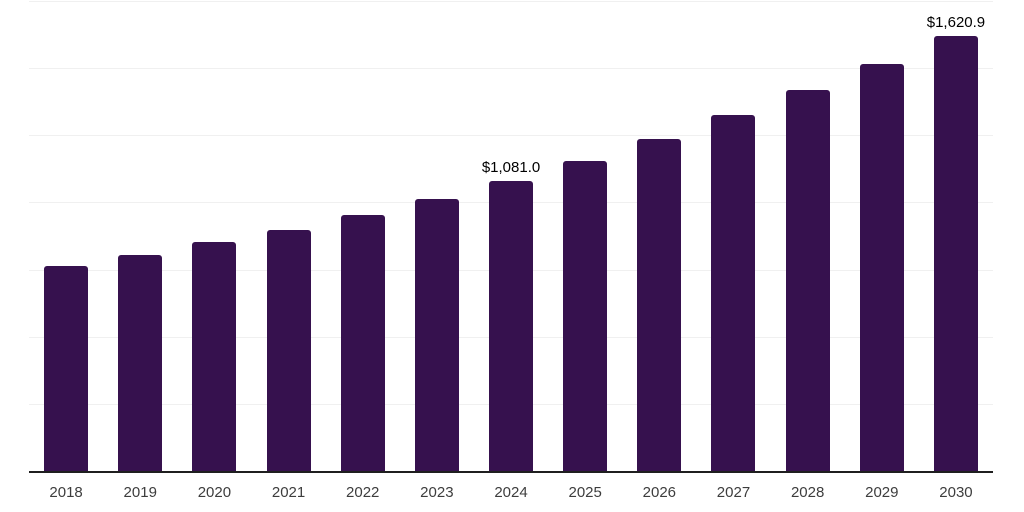 This screenshot has width=1024, height=512. Describe the element at coordinates (585, 492) in the screenshot. I see `x-tick-label: 2025` at that location.